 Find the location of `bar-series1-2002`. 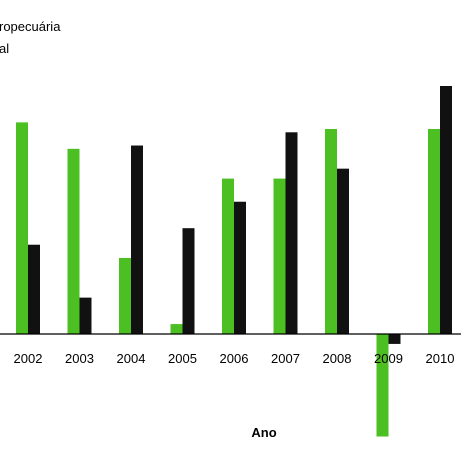

bar-series1-2002 is located at coordinates (22, 228).